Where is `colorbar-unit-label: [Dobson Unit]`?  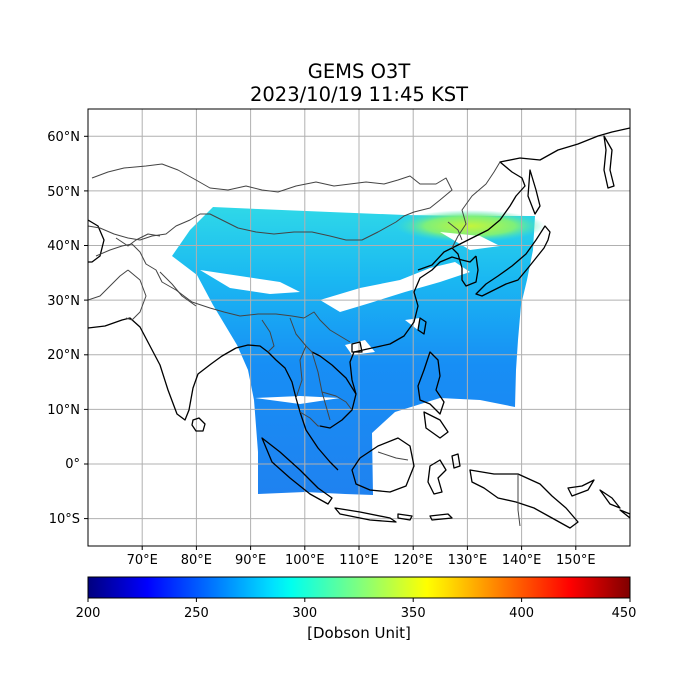
colorbar-unit-label: [Dobson Unit] is located at coordinates (359, 633).